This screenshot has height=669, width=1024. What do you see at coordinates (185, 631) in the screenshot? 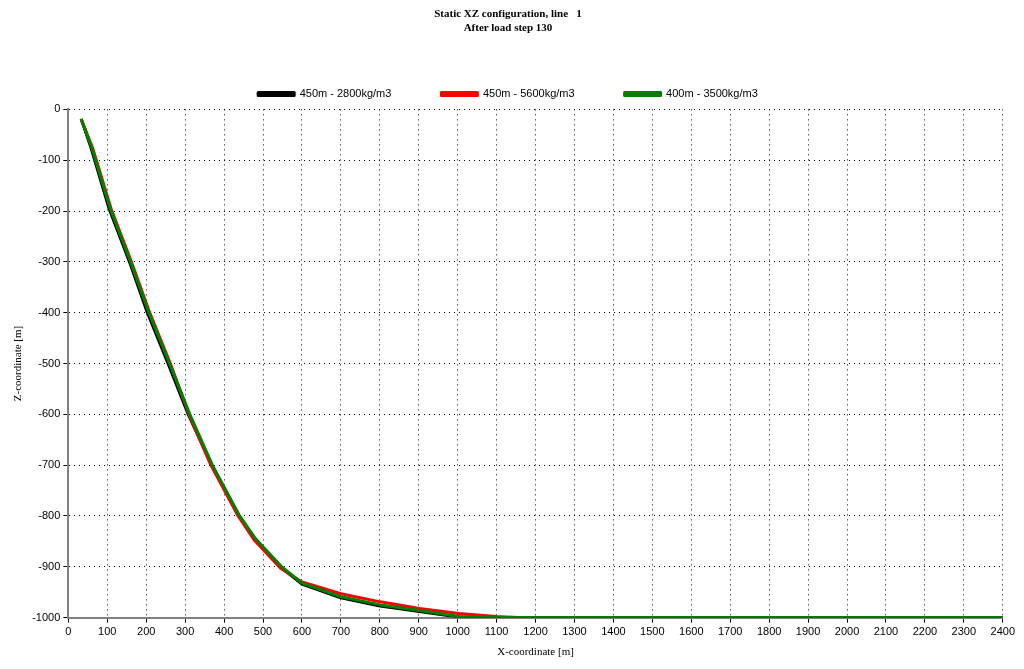
I see `x-tick-label: 300` at bounding box center [185, 631].